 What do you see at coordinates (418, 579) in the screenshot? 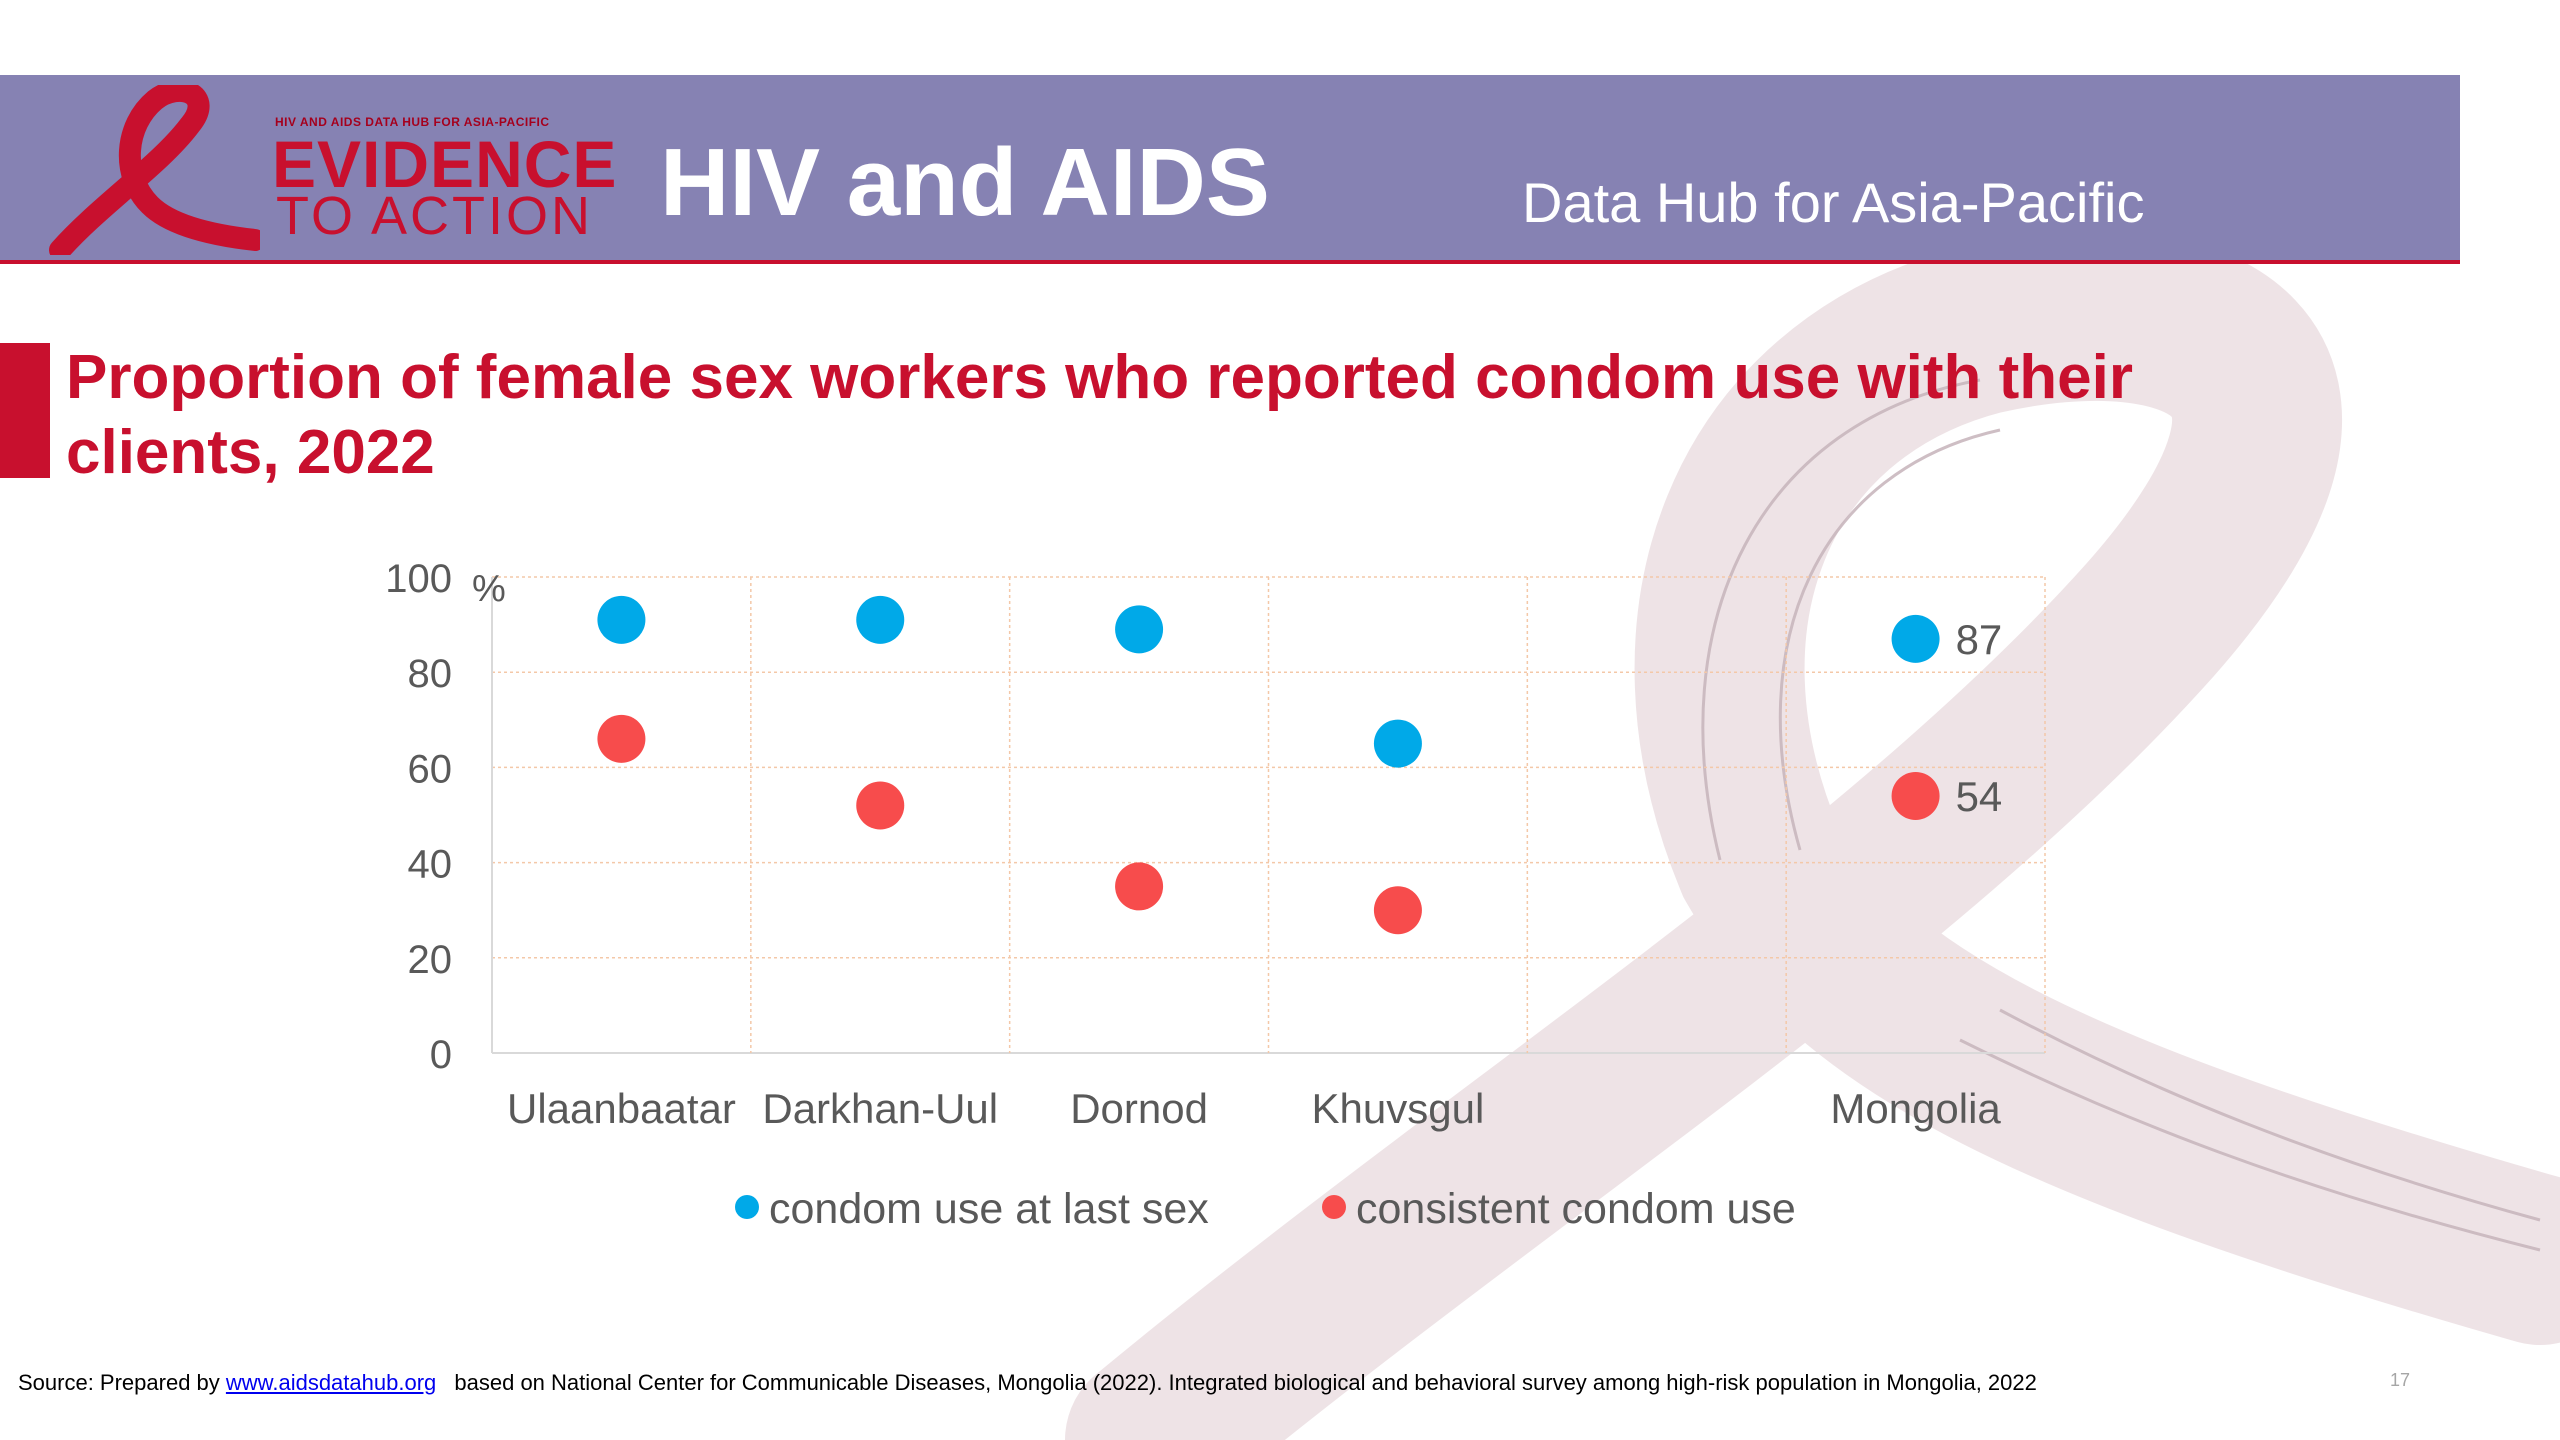
I see `y-tick-label: 100` at bounding box center [418, 579].